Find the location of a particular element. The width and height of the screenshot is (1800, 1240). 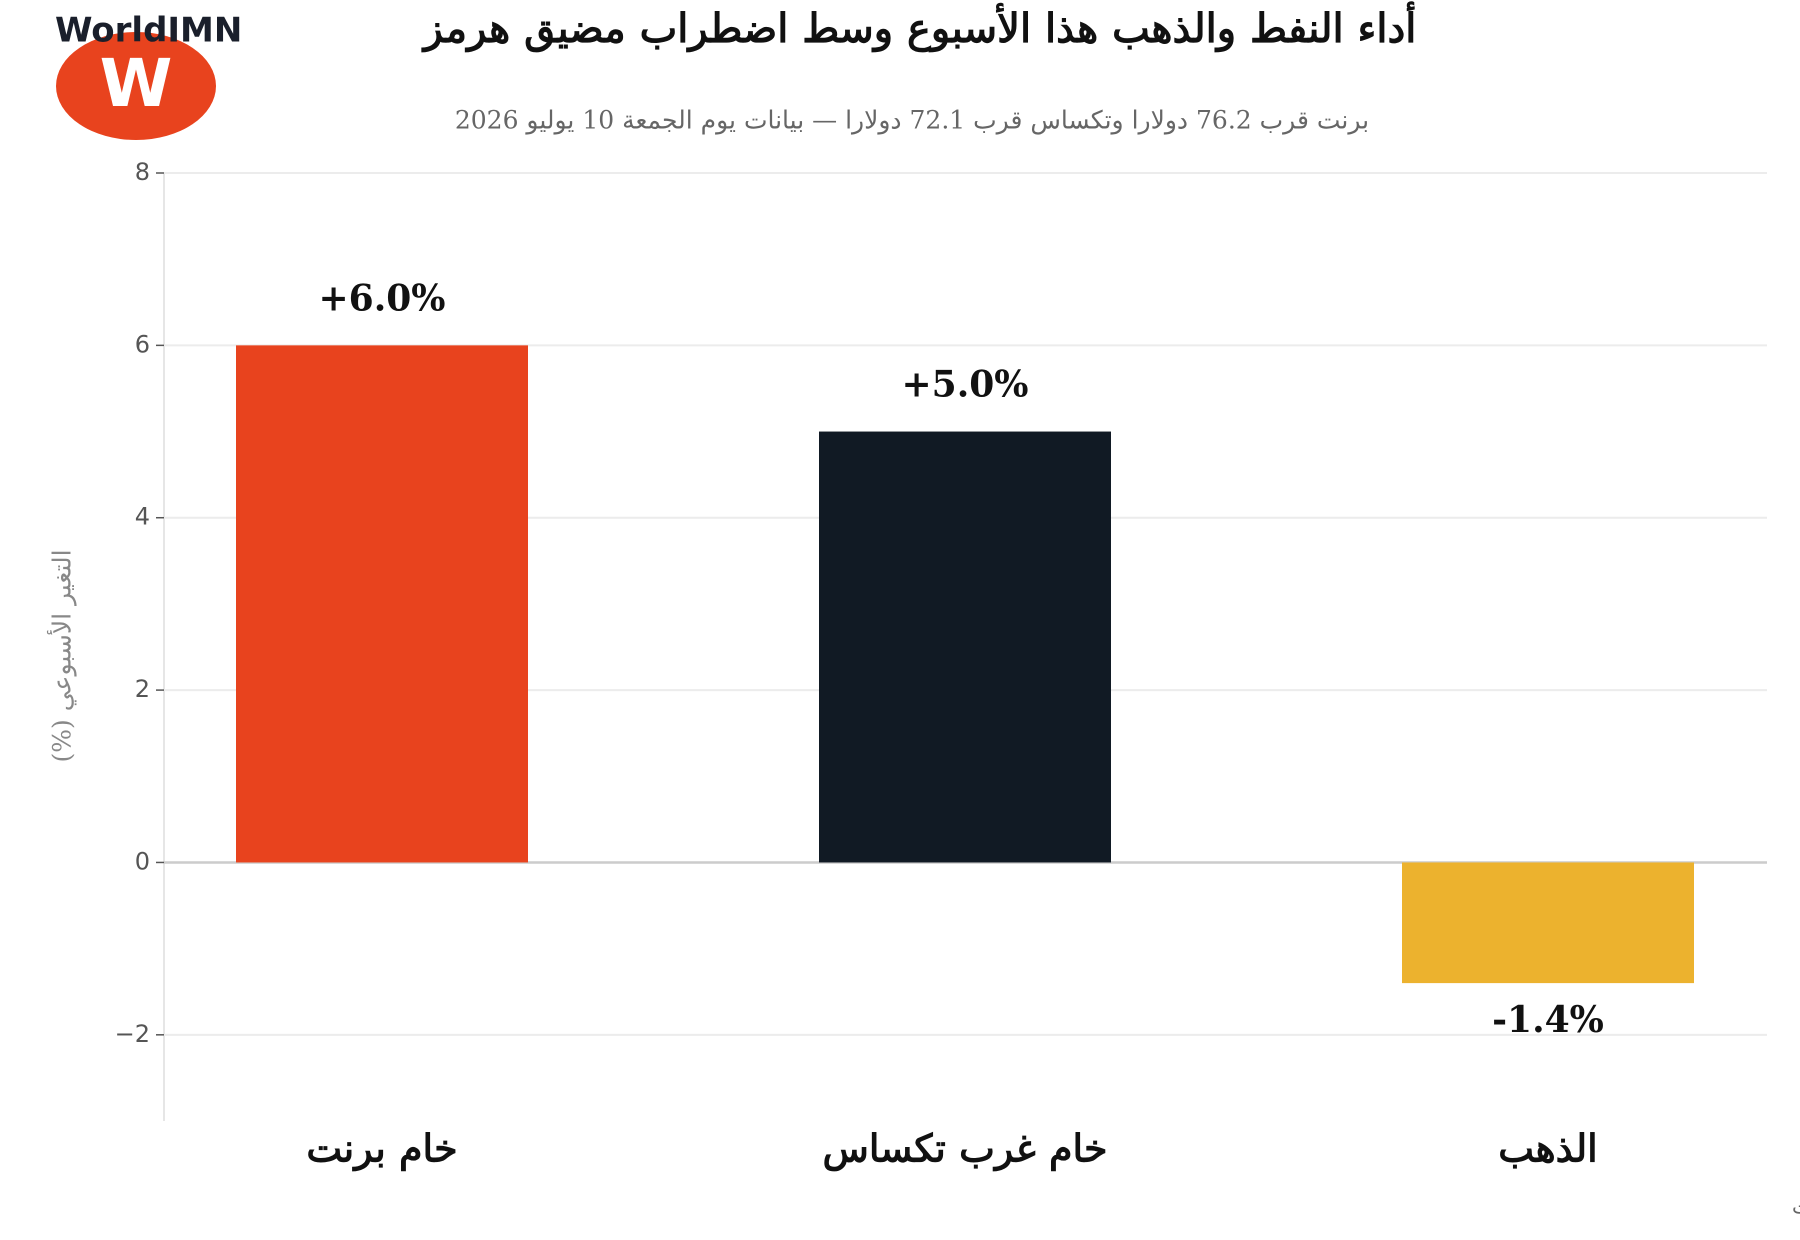

value-label: +5.0% is located at coordinates (964, 385).